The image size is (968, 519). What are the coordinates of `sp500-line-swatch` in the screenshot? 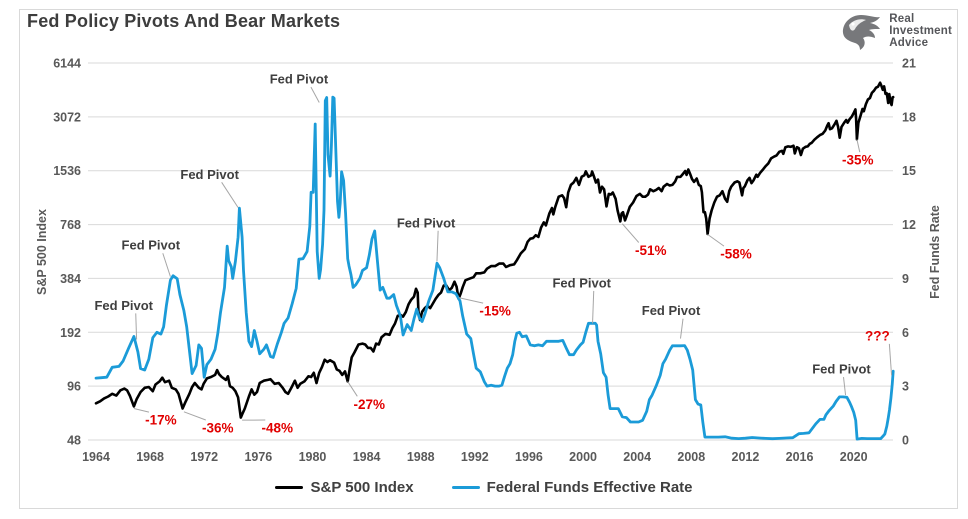 It's located at (289, 487).